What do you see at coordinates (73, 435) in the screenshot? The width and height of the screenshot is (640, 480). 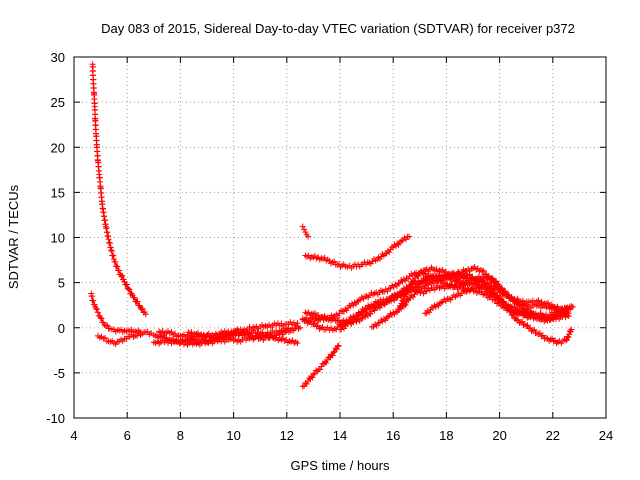 I see `x-tick-label: 4` at bounding box center [73, 435].